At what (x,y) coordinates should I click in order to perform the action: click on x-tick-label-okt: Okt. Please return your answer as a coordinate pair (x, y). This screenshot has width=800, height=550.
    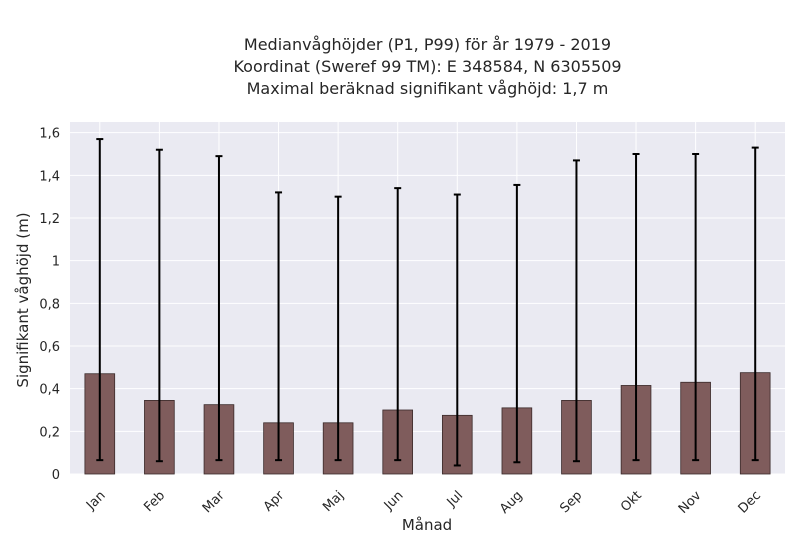
    Looking at the image, I should click on (631, 501).